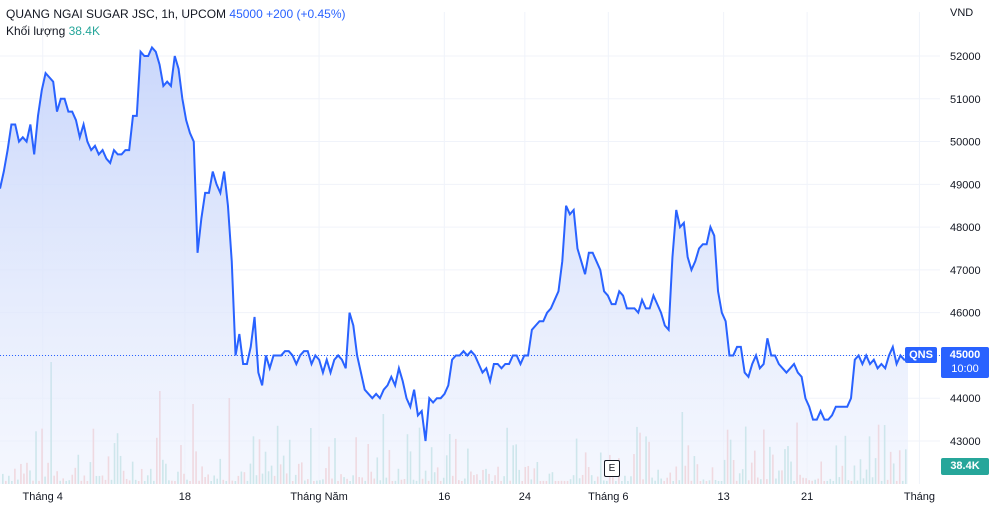 This screenshot has height=510, width=994. Describe the element at coordinates (724, 497) in the screenshot. I see `x-tick-label: 13` at that location.